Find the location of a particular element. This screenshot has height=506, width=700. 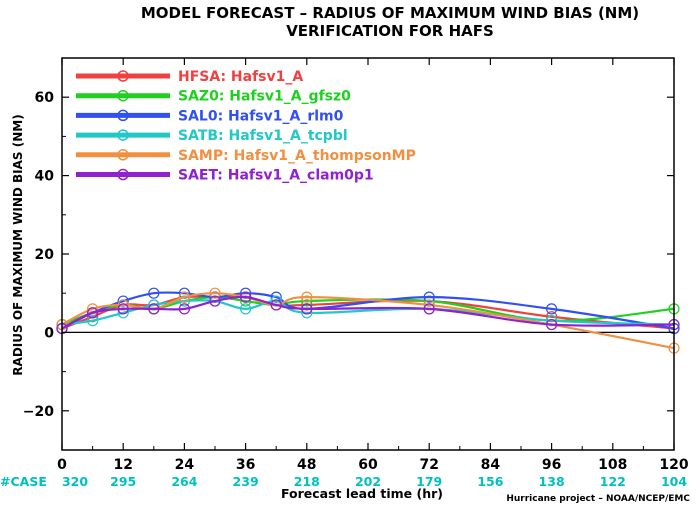

case-count-72: 179 is located at coordinates (429, 481).